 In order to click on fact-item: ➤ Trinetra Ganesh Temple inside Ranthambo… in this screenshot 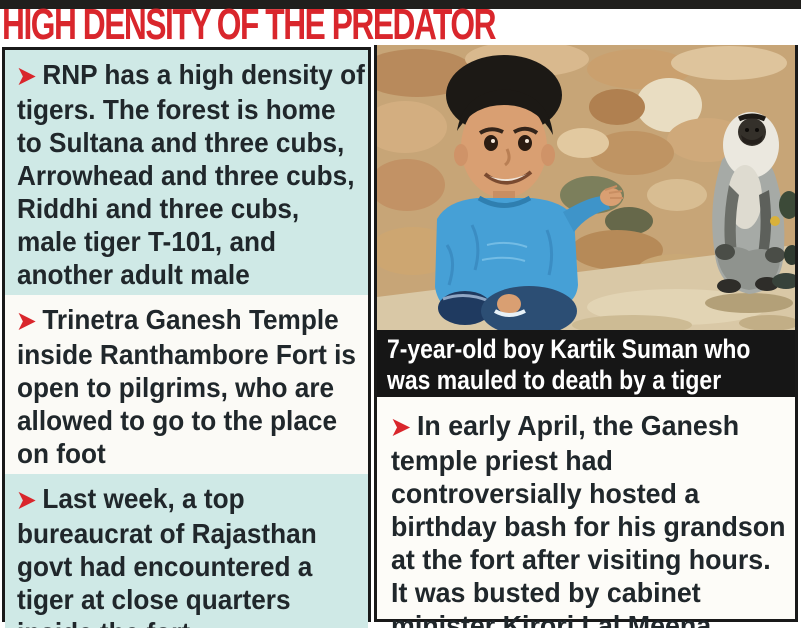, I will do `click(186, 384)`.